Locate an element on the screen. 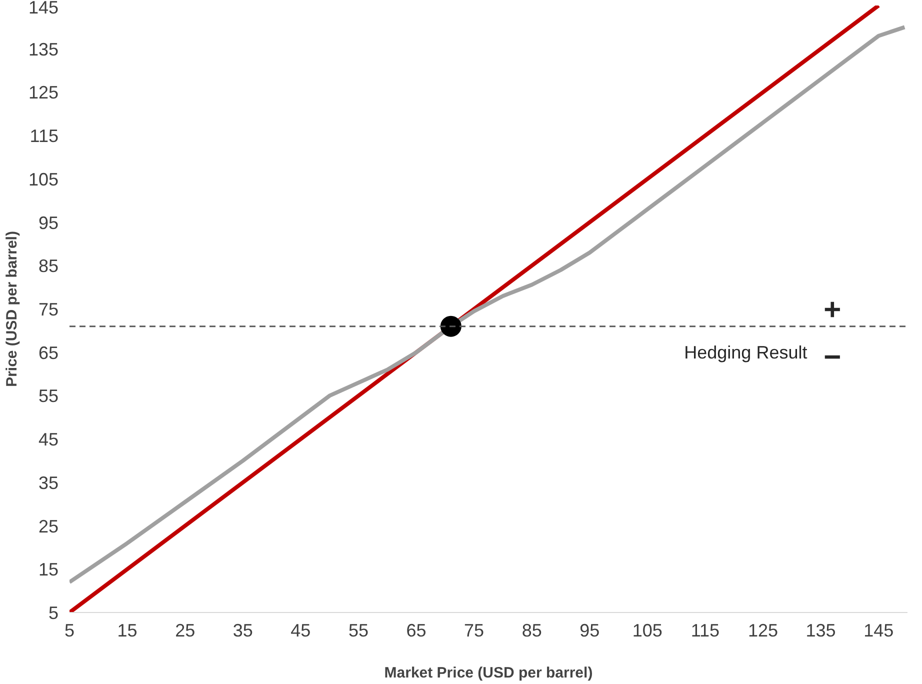 The image size is (922, 684). y-tick-label: 95 is located at coordinates (48, 222).